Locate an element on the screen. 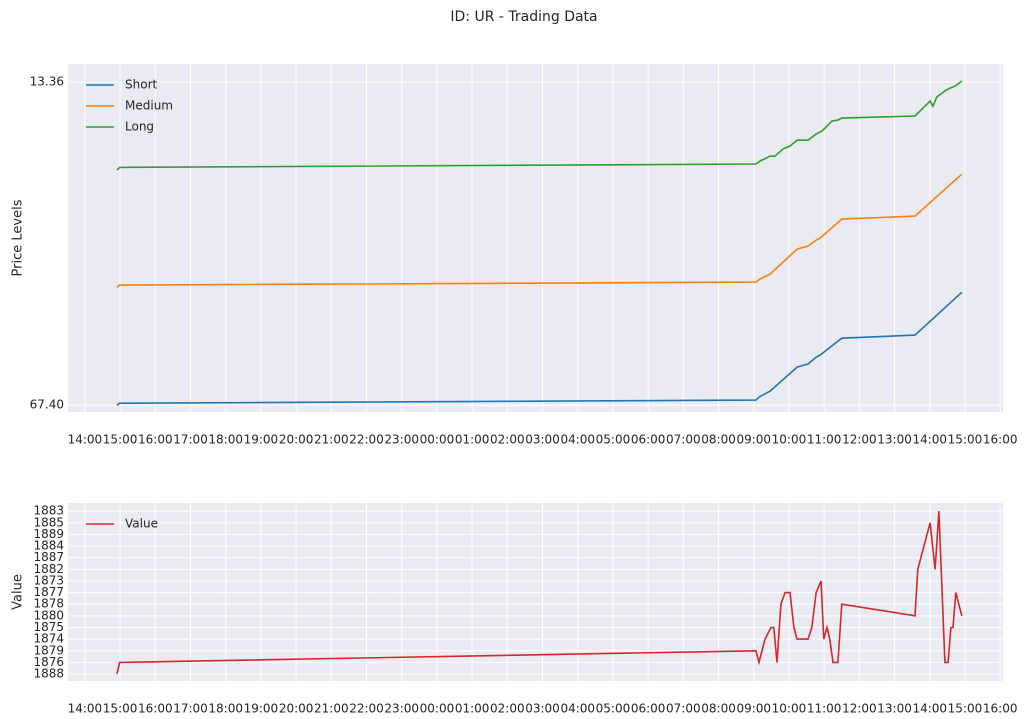 Image resolution: width=1027 pixels, height=719 pixels. y-tick-label: 1877 is located at coordinates (48, 592).